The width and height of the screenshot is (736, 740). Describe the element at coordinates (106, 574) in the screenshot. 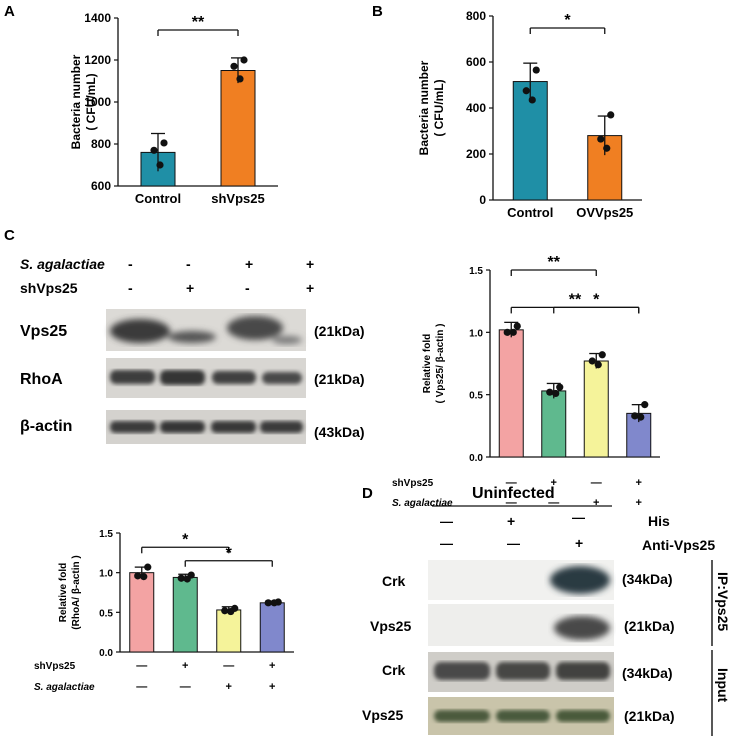

I see `c-bottom-y-tick-label: 1.0` at that location.